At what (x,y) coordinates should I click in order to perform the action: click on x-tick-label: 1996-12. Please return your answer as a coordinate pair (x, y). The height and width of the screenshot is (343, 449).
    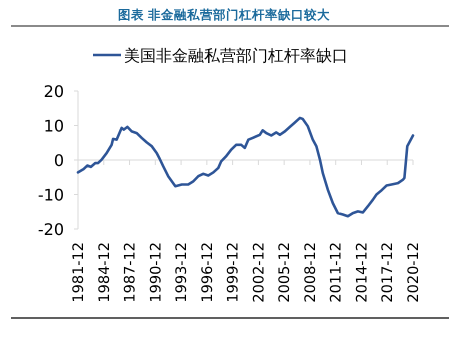
    Looking at the image, I should click on (208, 272).